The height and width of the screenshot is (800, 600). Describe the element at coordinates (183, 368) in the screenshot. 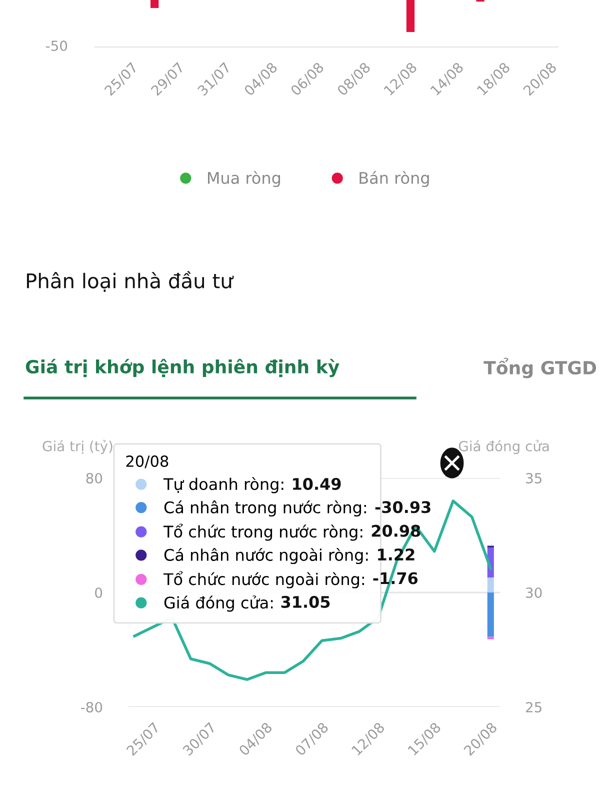

I see `chart-subtitle: Giá trị khớp lệnh phiên định kỳ` at that location.